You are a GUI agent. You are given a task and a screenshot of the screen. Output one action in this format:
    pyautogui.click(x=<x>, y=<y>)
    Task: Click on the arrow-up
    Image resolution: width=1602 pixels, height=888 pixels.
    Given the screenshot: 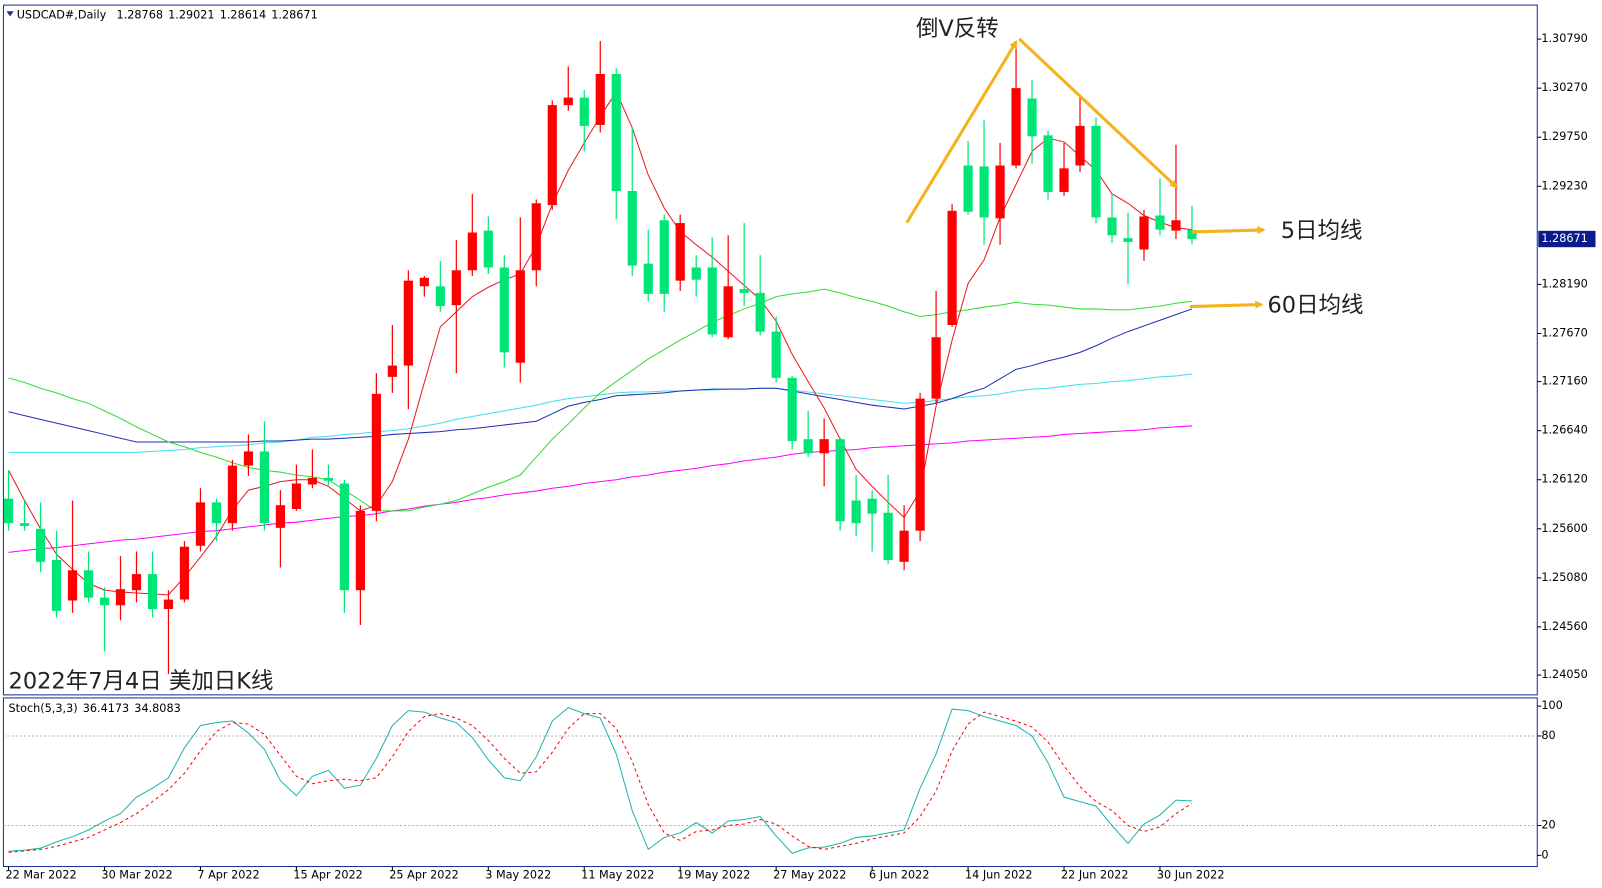 What is the action you would take?
    pyautogui.click(x=961, y=132)
    